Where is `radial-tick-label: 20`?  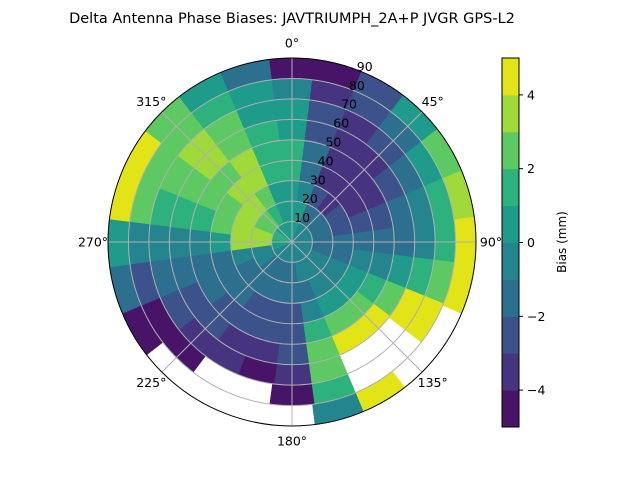
radial-tick-label: 20 is located at coordinates (310, 198).